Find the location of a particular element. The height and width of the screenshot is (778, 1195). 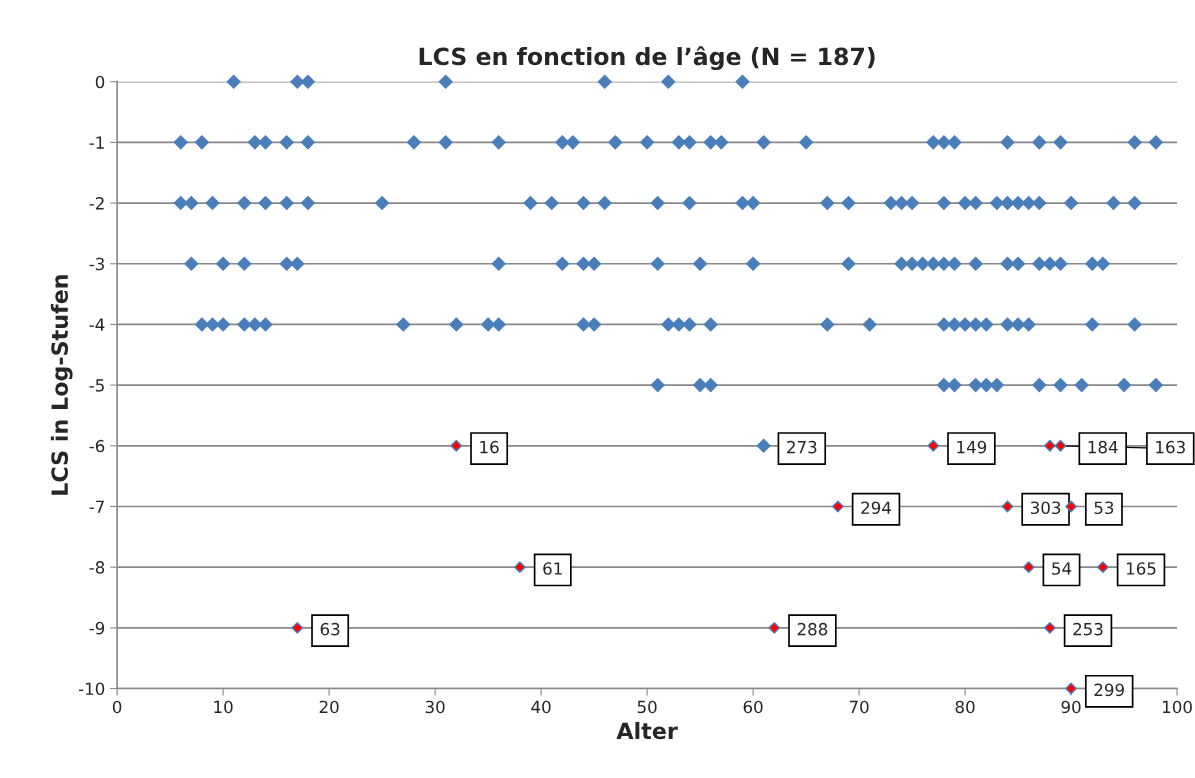

annotation: 16 is located at coordinates (489, 447).